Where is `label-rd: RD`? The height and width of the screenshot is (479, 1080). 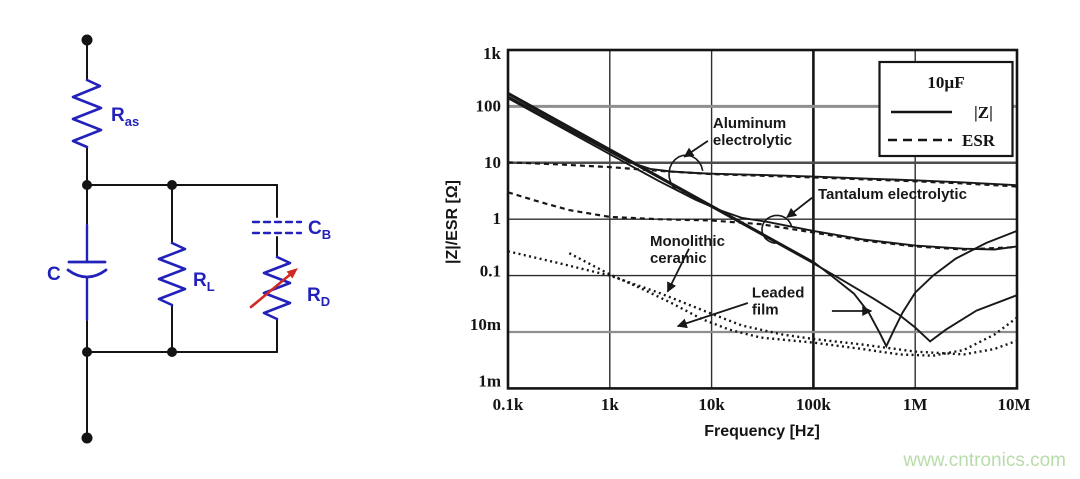
label-rd: RD is located at coordinates (318, 297).